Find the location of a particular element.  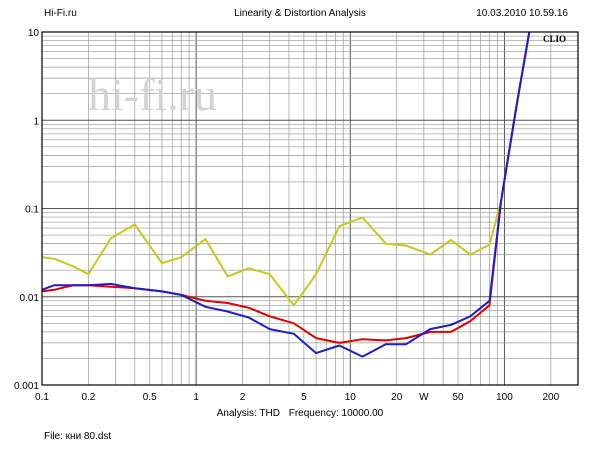

x-tick-label: 50 is located at coordinates (458, 397).